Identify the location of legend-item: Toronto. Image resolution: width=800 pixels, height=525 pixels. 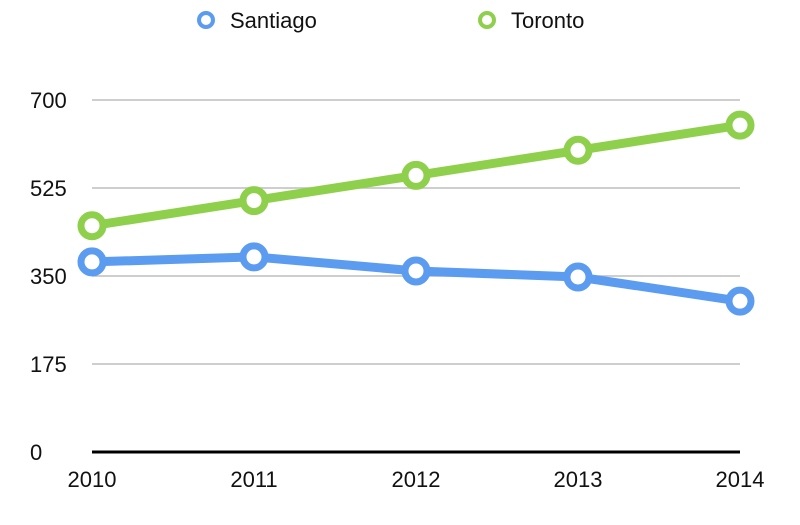
(531, 20).